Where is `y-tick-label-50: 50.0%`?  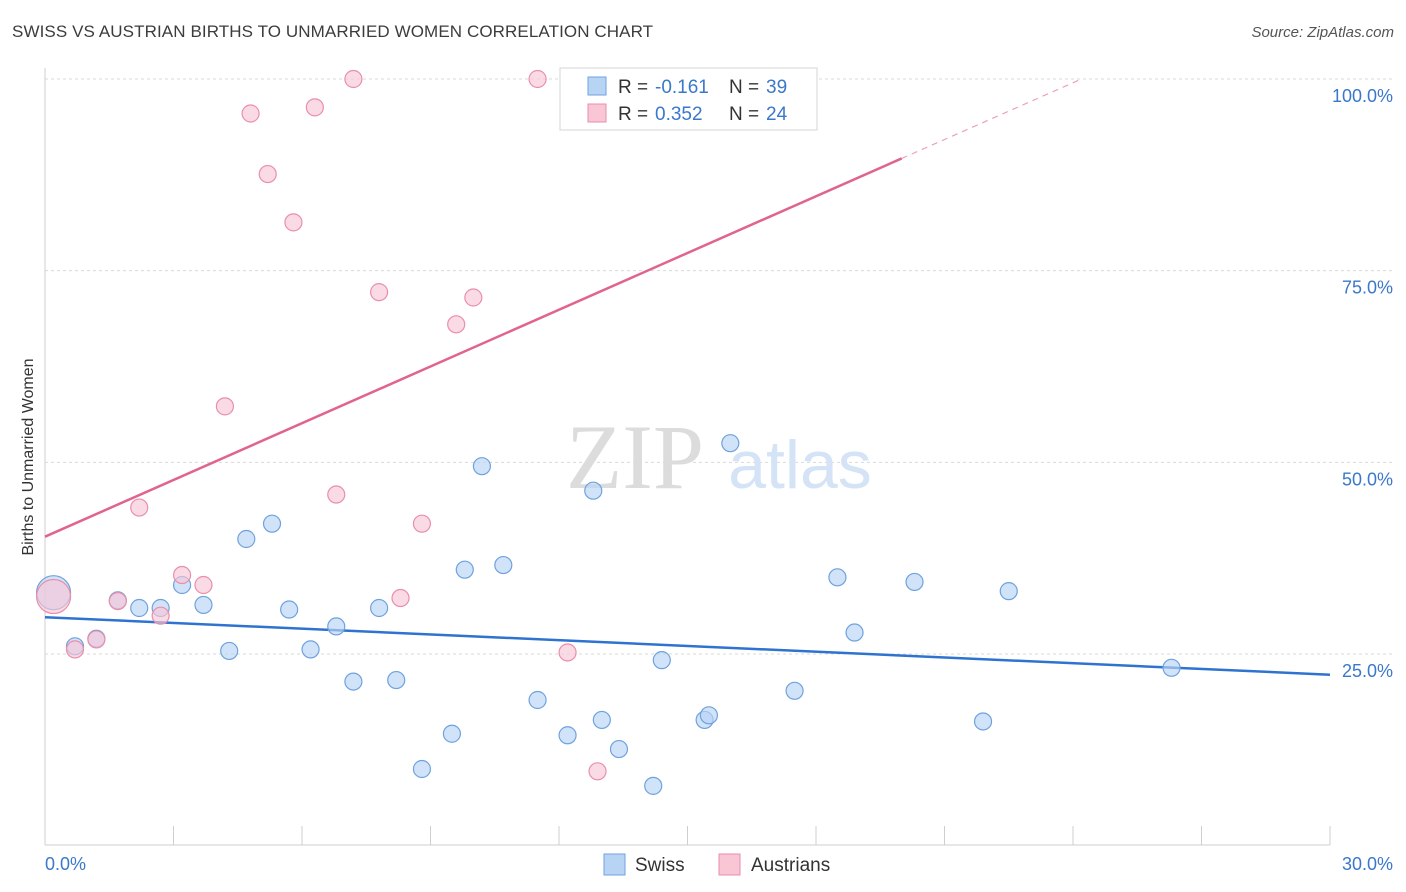
y-tick-label-50: 50.0% is located at coordinates (1367, 479).